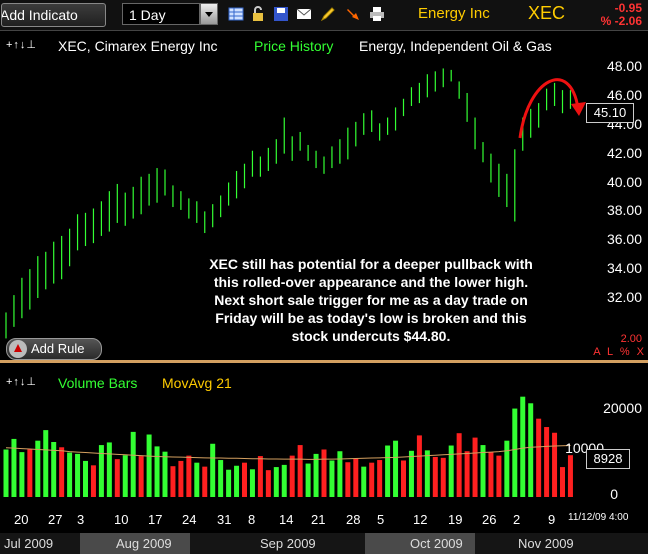 This screenshot has width=648, height=554. I want to click on mail-icon, so click(304, 14).